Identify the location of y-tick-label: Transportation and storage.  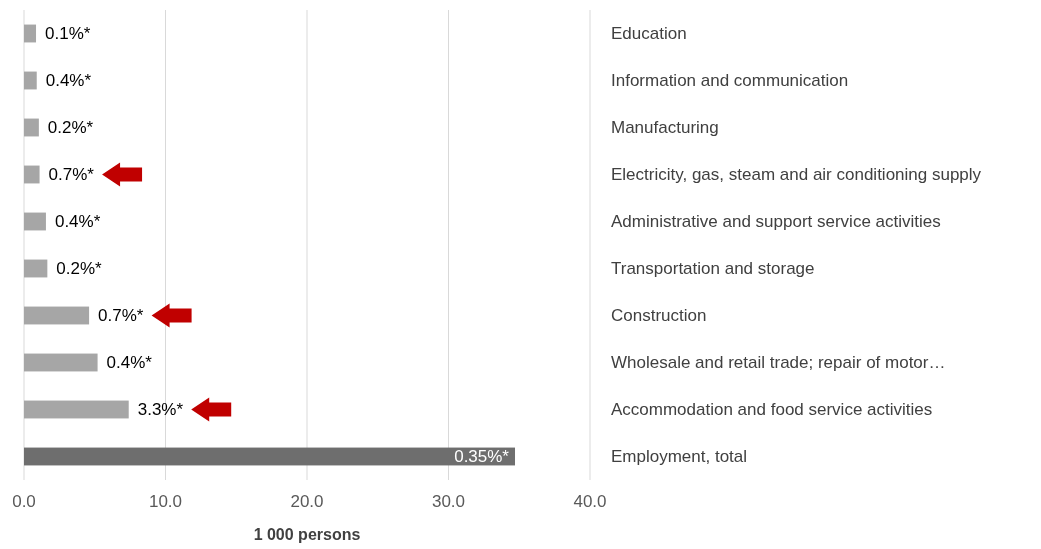
(713, 269).